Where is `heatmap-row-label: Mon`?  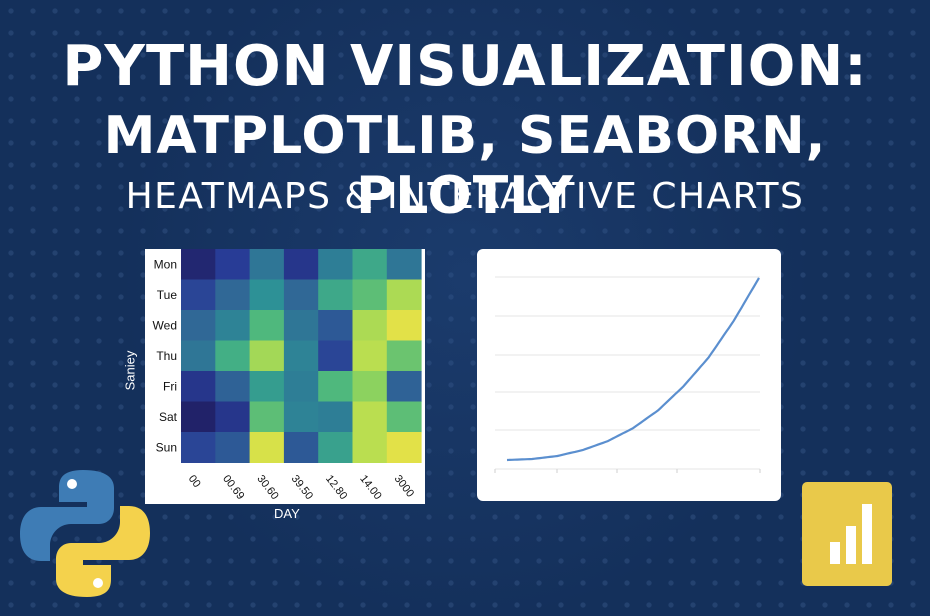 heatmap-row-label: Mon is located at coordinates (165, 264).